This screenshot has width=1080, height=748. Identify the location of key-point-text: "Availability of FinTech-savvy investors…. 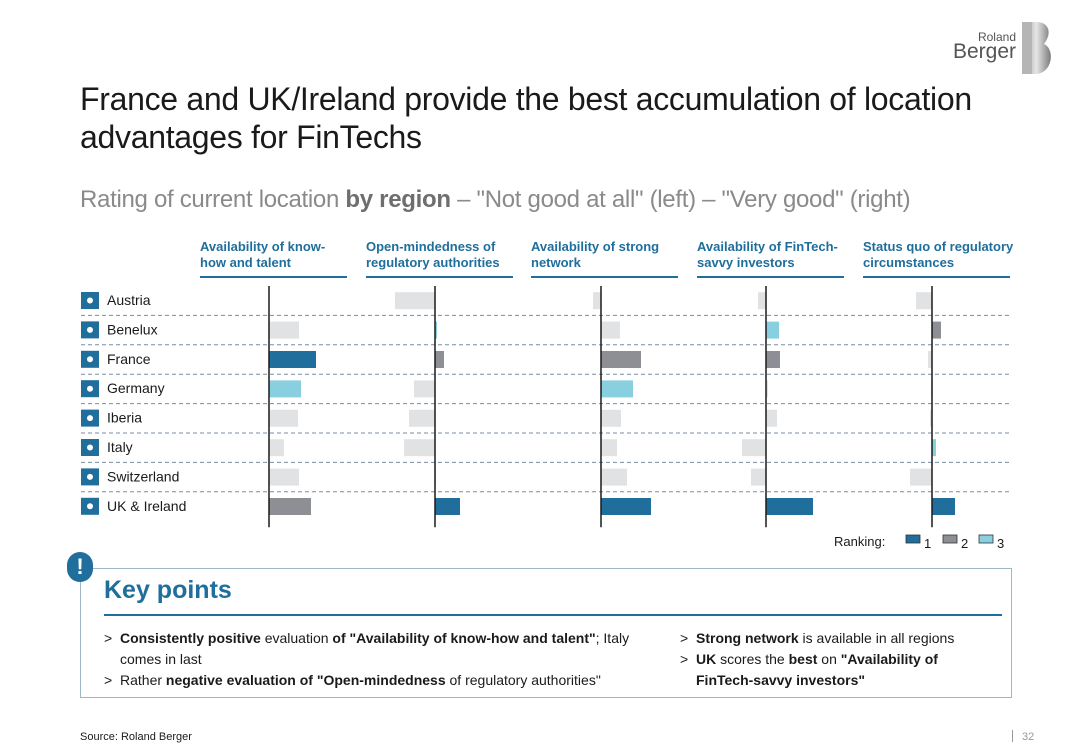
(817, 669).